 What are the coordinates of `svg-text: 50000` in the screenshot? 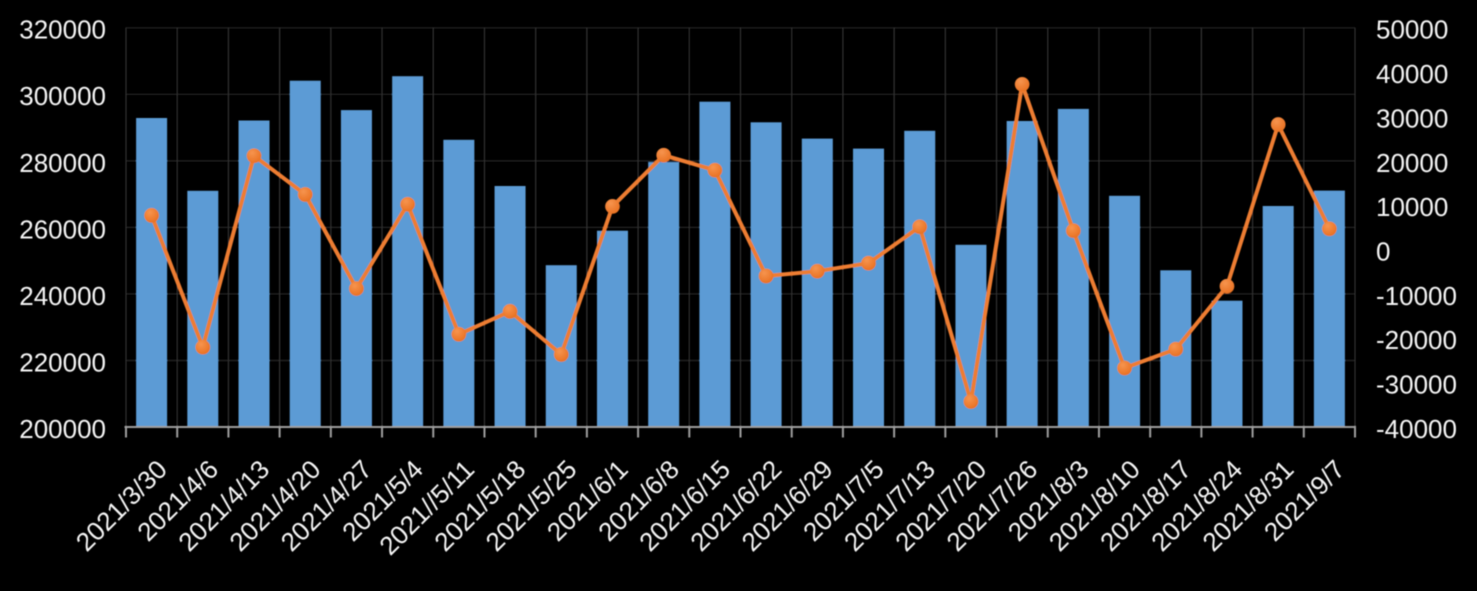 It's located at (1412, 30).